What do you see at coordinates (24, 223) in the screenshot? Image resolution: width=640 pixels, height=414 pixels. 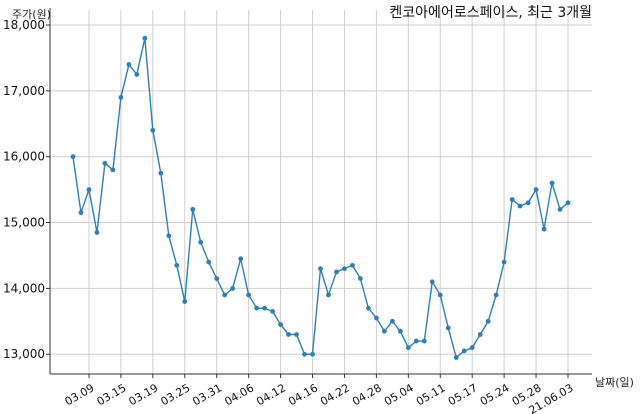 I see `y-tick-label: 15,000` at bounding box center [24, 223].